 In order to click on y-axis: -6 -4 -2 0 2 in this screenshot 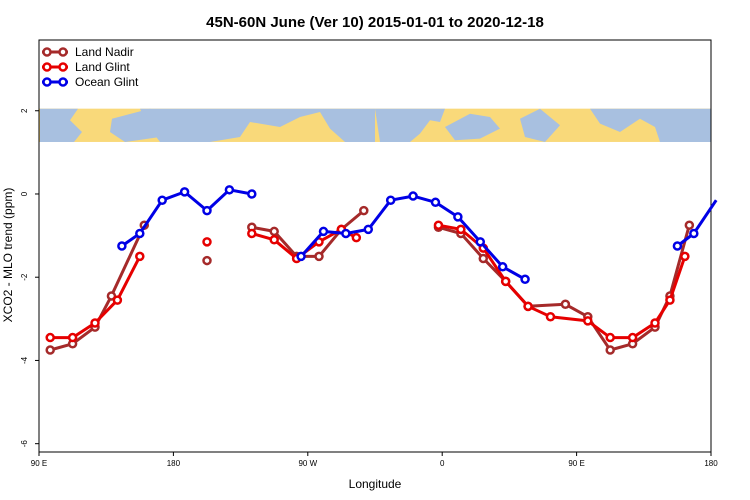, I will do `click(29, 277)`.